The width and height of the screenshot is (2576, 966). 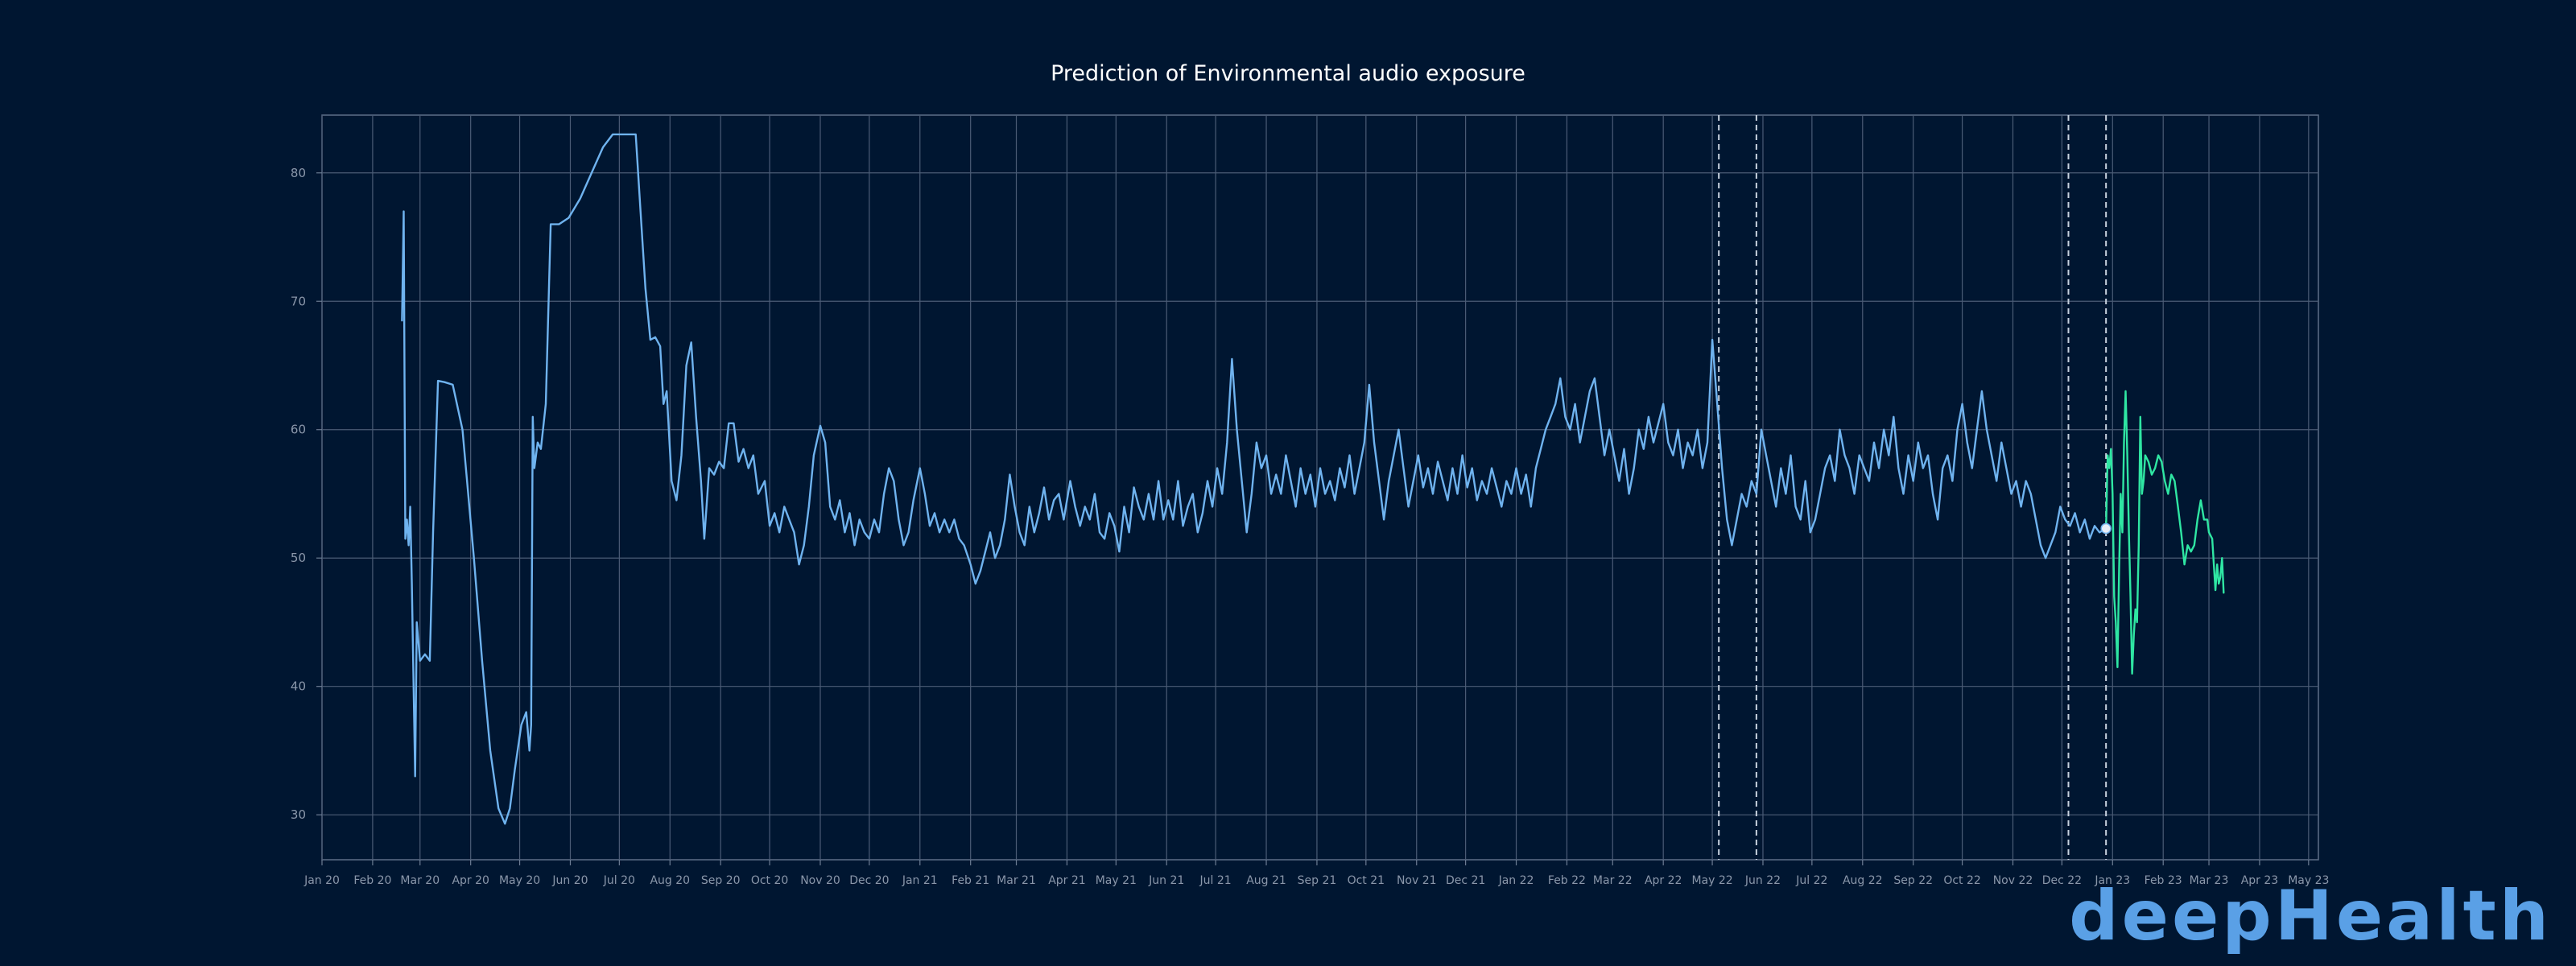 What do you see at coordinates (1016, 880) in the screenshot?
I see `x-tick-label: Mar 21` at bounding box center [1016, 880].